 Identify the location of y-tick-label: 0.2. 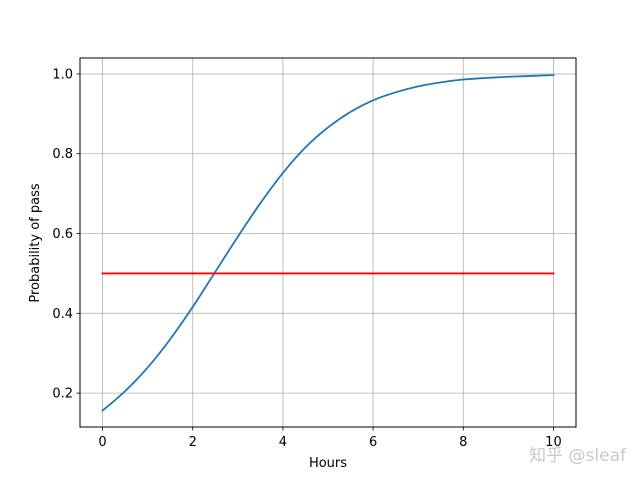
(62, 394).